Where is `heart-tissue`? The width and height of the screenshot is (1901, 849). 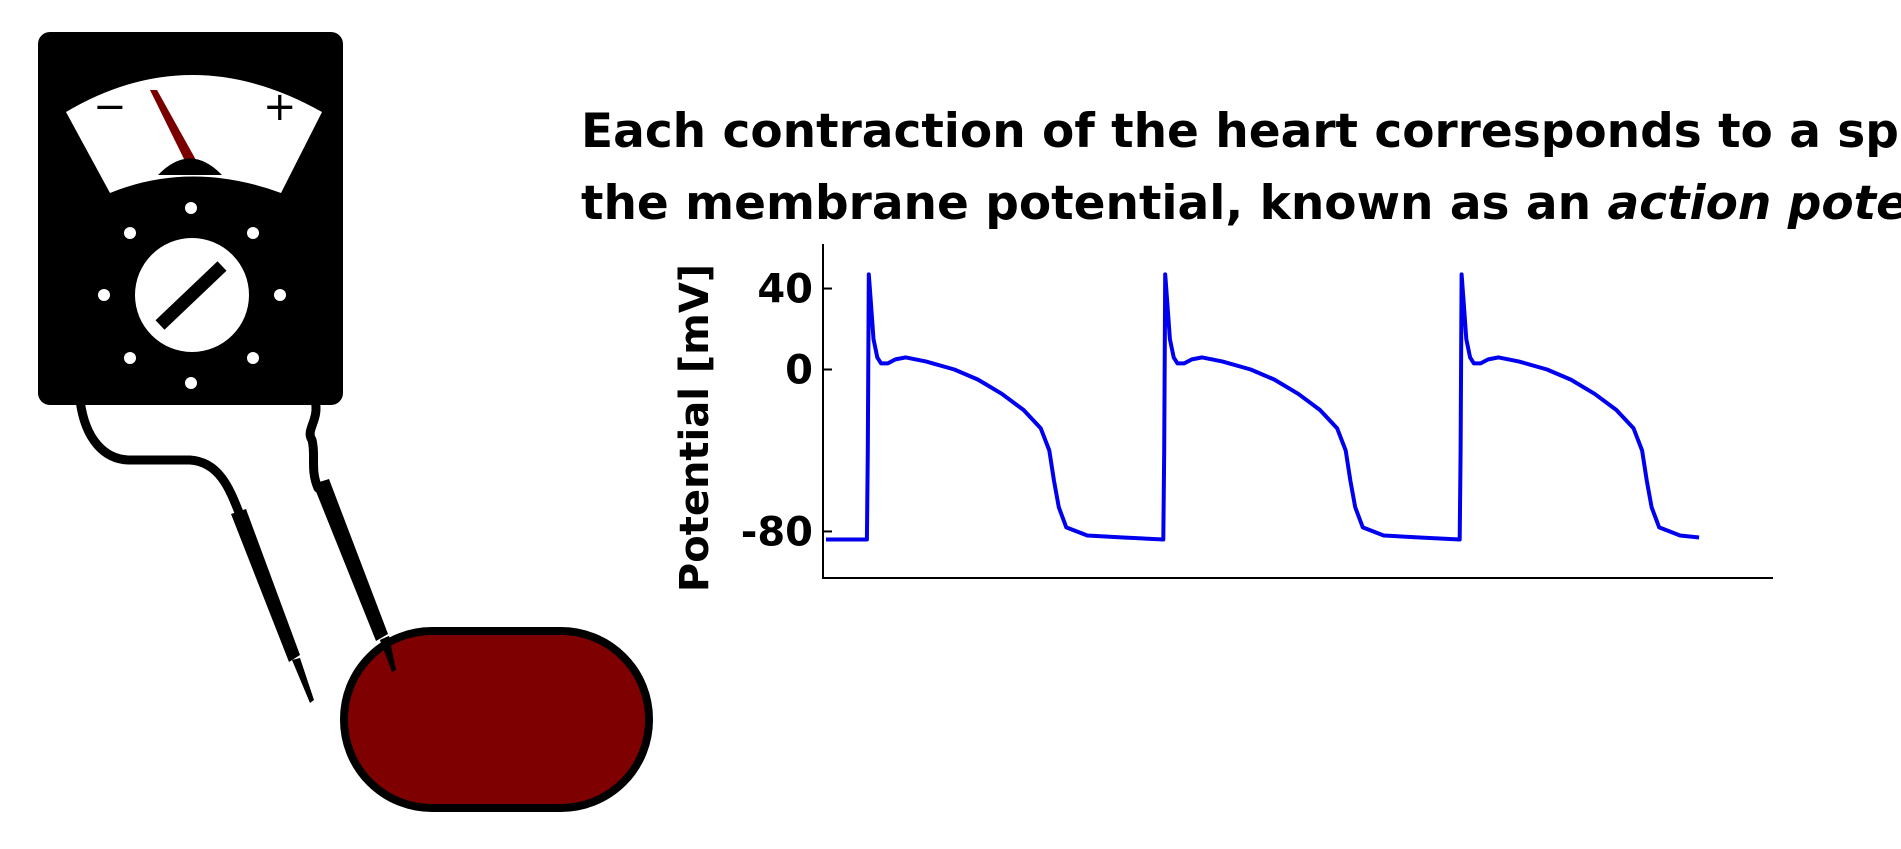 heart-tissue is located at coordinates (496, 719).